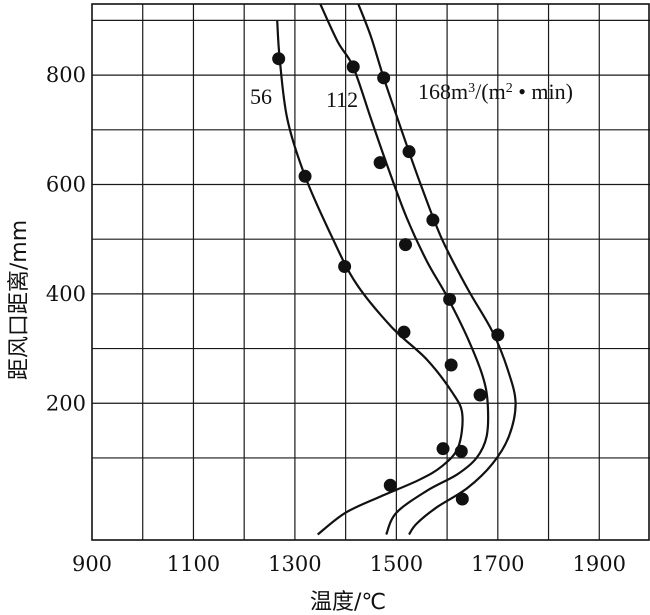 This screenshot has width=650, height=615. Describe the element at coordinates (349, 564) in the screenshot. I see `x-tick-labels: 900 1100 1300 1500 1700 1900` at that location.